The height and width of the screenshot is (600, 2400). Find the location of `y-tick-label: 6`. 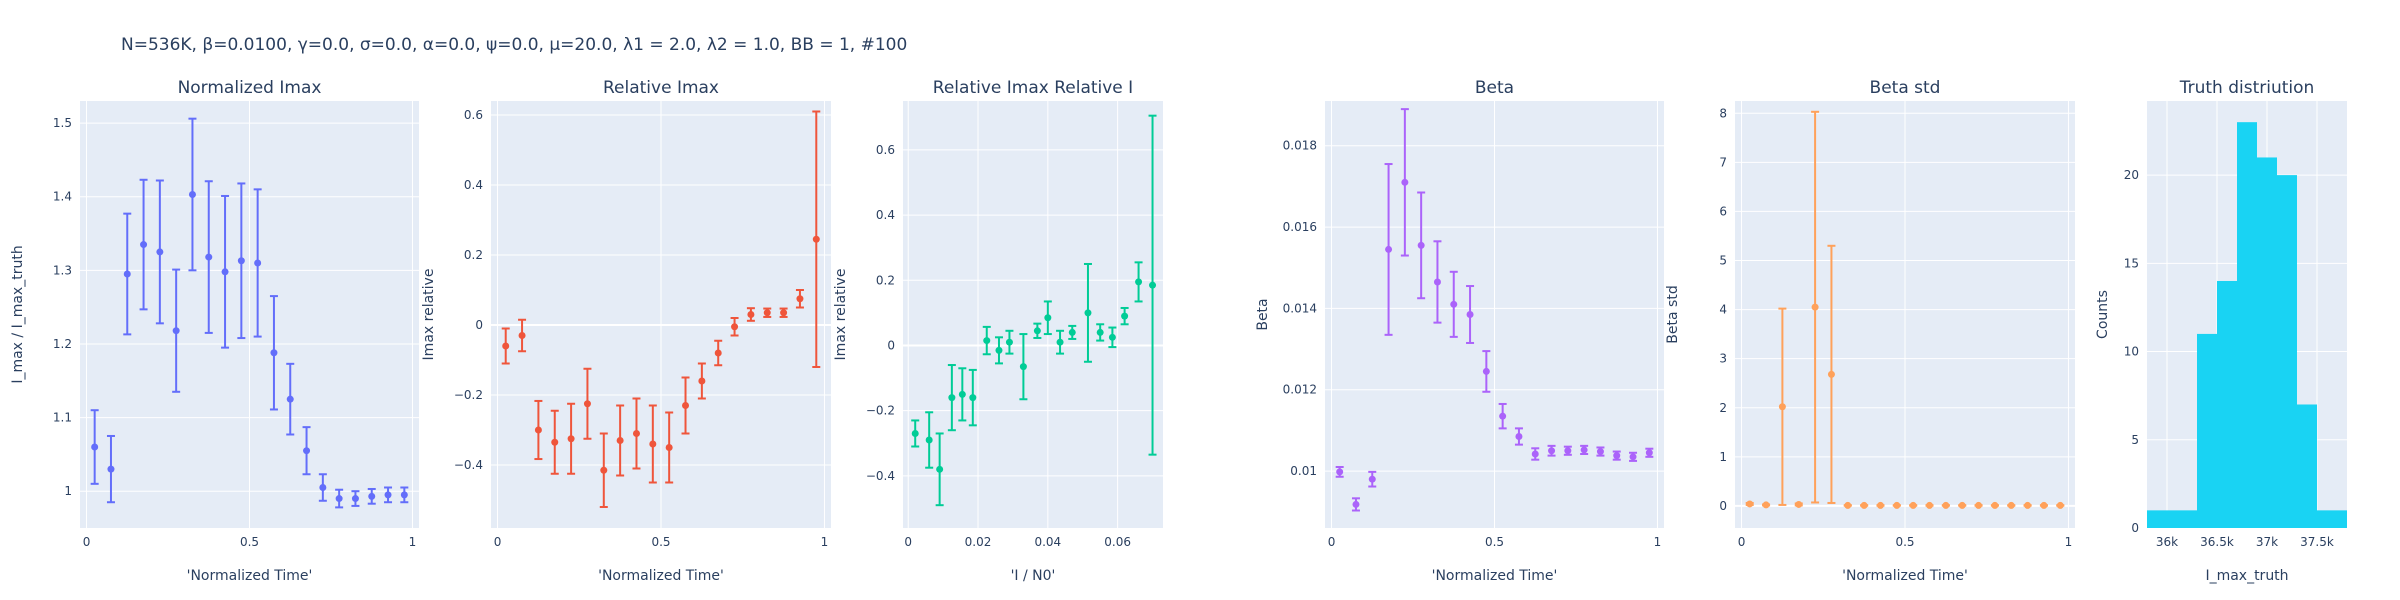

y-tick-label: 6 is located at coordinates (1723, 211).